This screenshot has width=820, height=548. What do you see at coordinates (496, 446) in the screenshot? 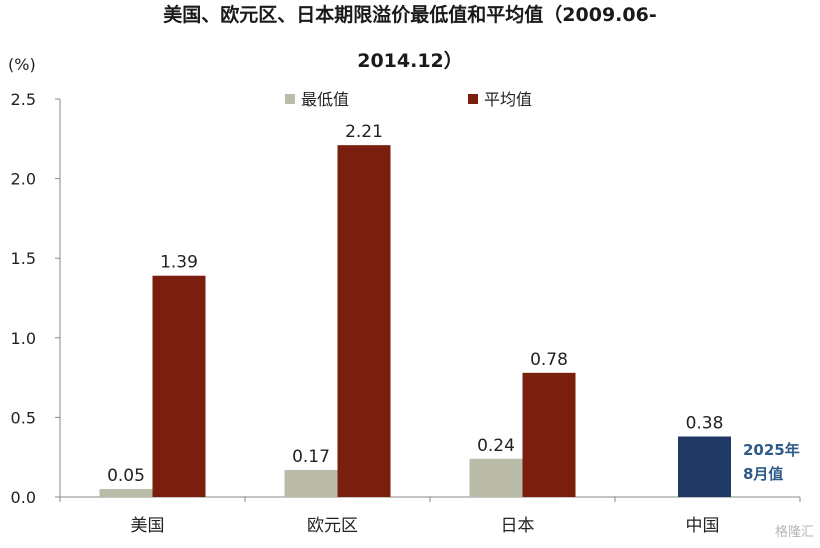
I see `data-label: 0.24` at bounding box center [496, 446].